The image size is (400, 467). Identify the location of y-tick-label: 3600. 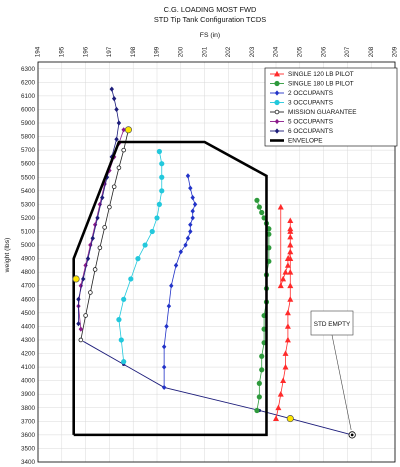
(28, 435).